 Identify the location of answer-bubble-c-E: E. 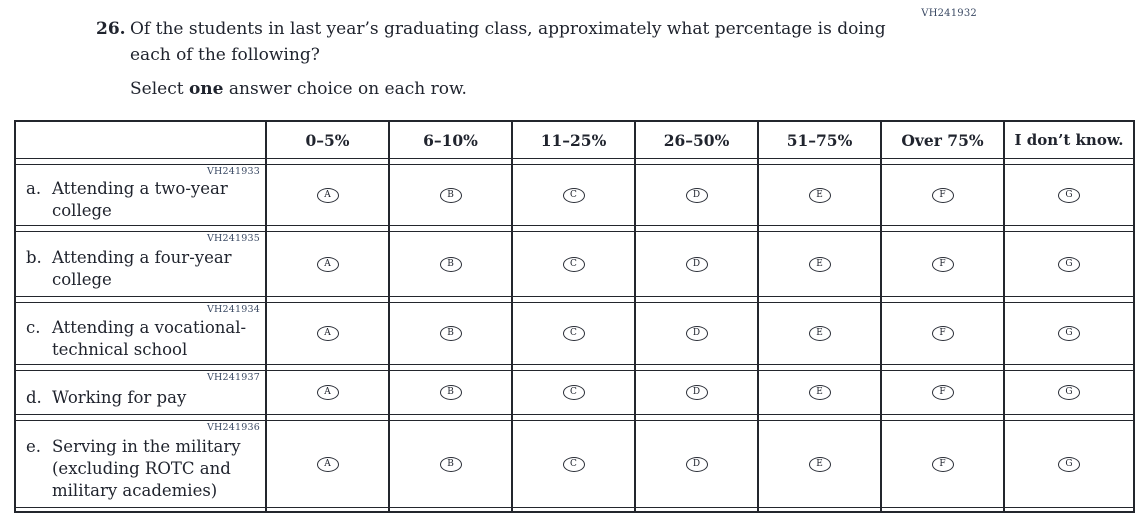
(819, 333).